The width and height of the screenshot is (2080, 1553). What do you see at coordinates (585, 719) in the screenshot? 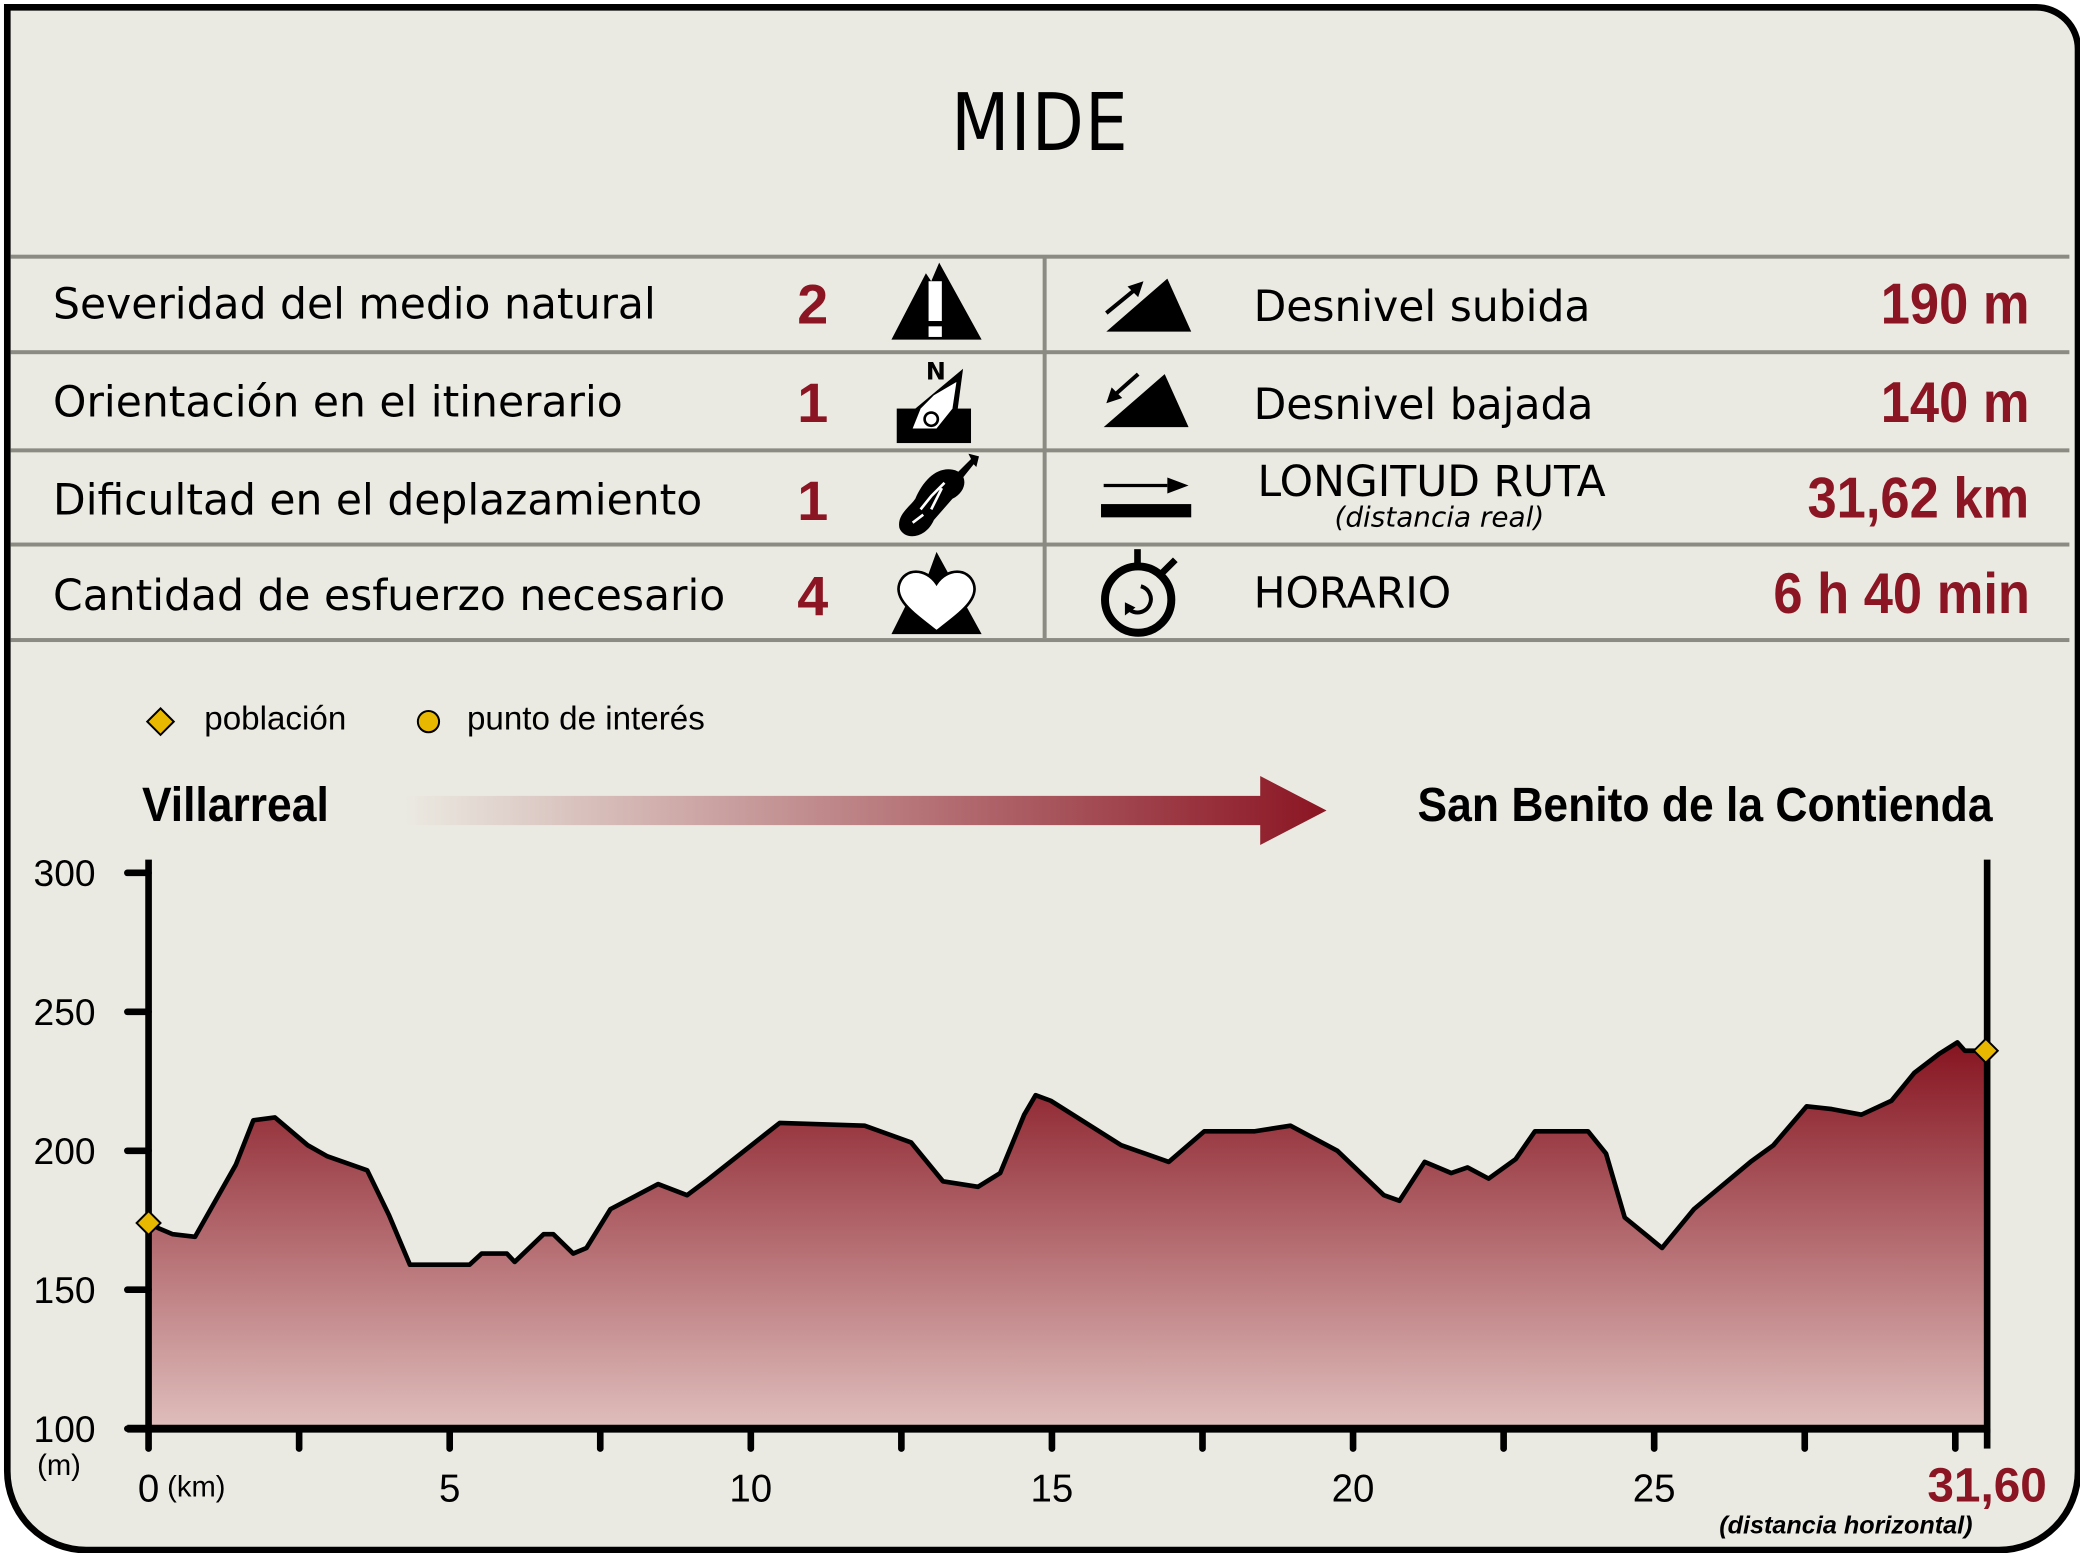
I see `legend-poi: punto de interés` at bounding box center [585, 719].